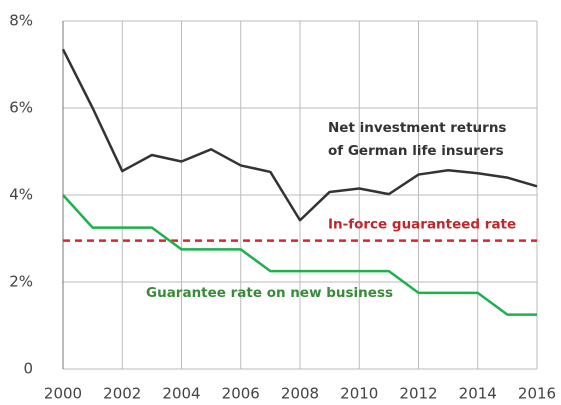 The width and height of the screenshot is (561, 405). What do you see at coordinates (359, 394) in the screenshot?
I see `x-tick-label: 2010` at bounding box center [359, 394].